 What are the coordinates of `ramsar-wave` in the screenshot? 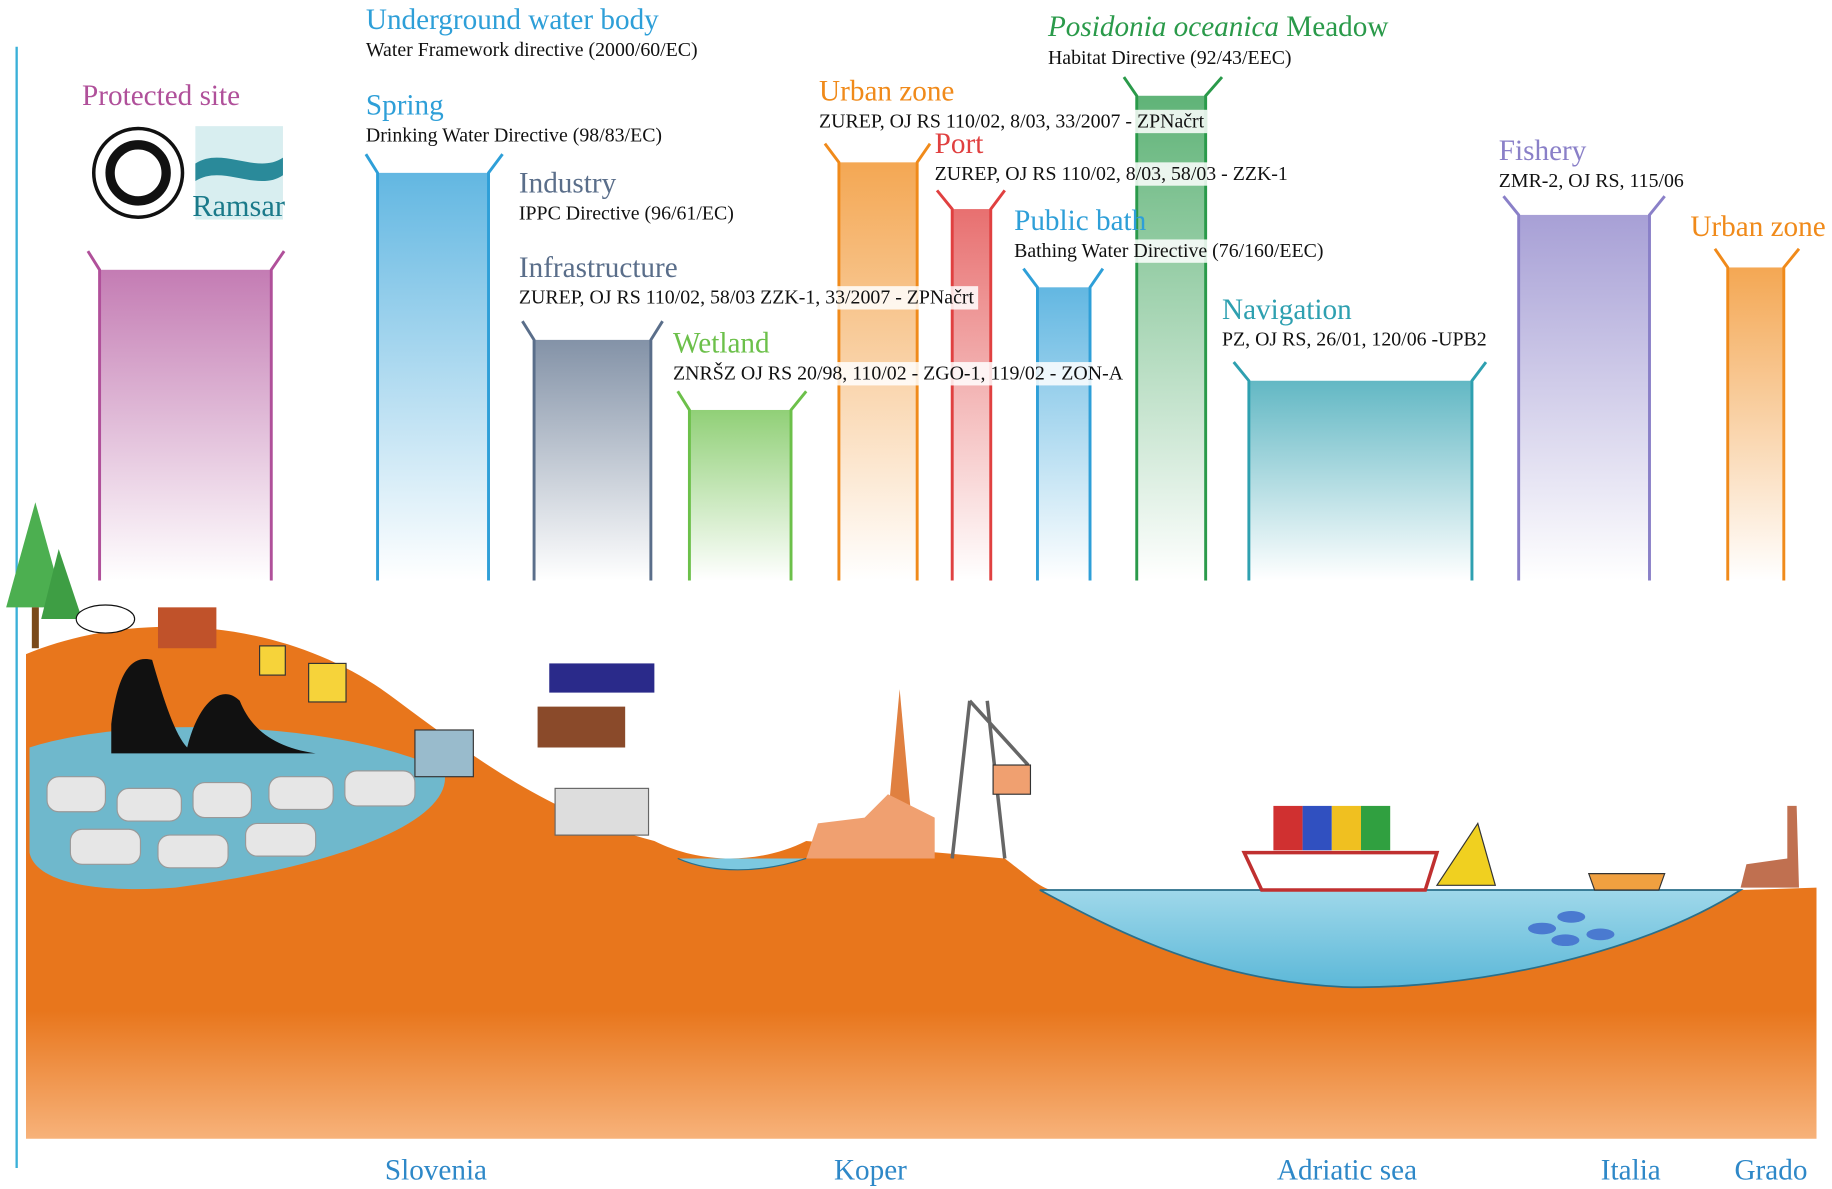 It's located at (239, 169).